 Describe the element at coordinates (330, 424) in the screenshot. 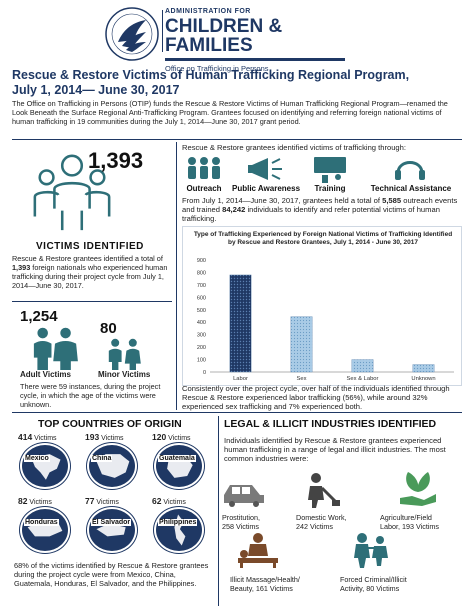

I see `industries-heading: LEGAL & ILLICIT INDUSTRIES IDENTIFIED` at that location.